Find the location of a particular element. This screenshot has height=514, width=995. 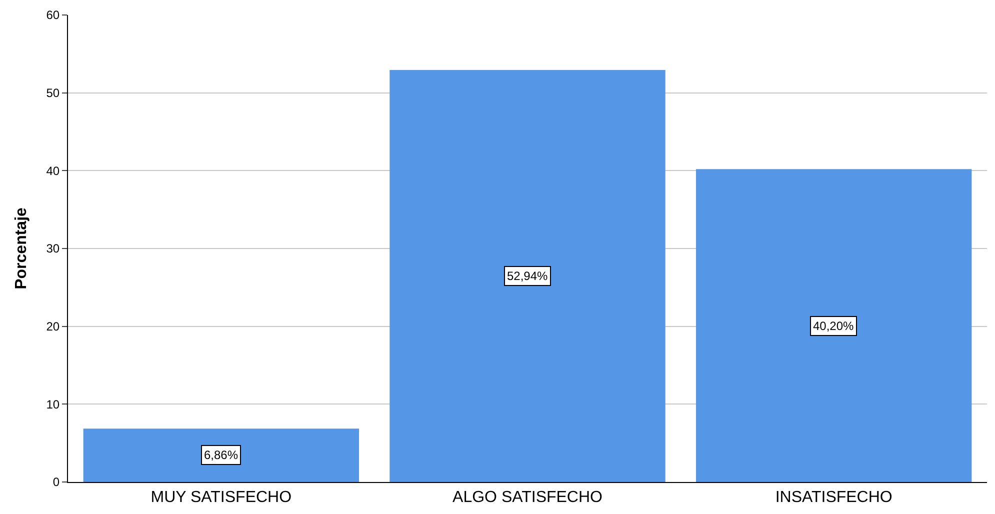

x-tick-label: ALGO SATISFECHO is located at coordinates (527, 497).